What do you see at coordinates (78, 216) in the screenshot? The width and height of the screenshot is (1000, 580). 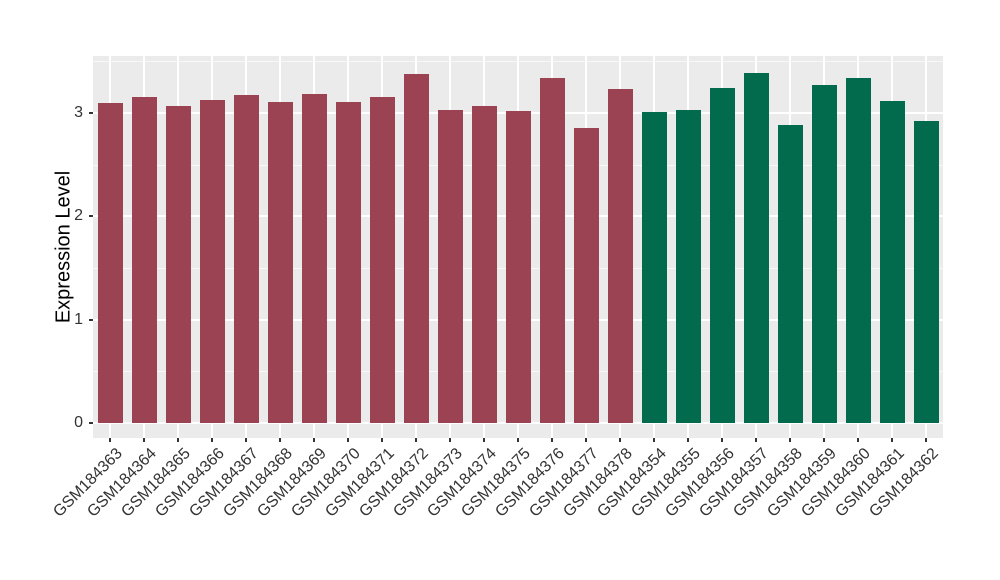 I see `y-tick-label: 2` at bounding box center [78, 216].